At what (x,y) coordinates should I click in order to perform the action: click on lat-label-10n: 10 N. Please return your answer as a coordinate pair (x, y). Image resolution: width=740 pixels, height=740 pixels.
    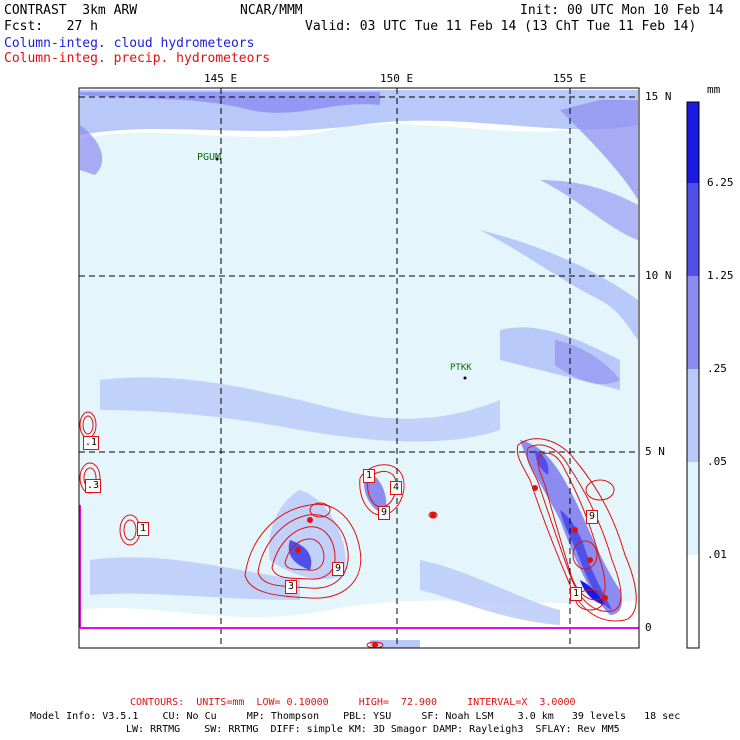
    Looking at the image, I should click on (658, 275).